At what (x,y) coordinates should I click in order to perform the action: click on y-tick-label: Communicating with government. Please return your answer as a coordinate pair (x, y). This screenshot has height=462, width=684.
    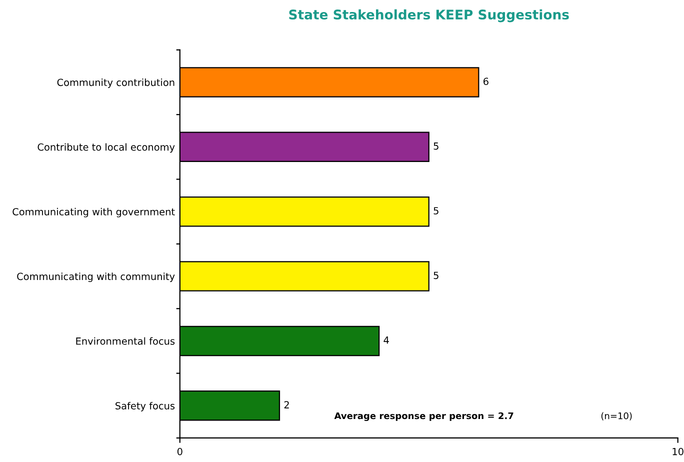
    Looking at the image, I should click on (93, 213).